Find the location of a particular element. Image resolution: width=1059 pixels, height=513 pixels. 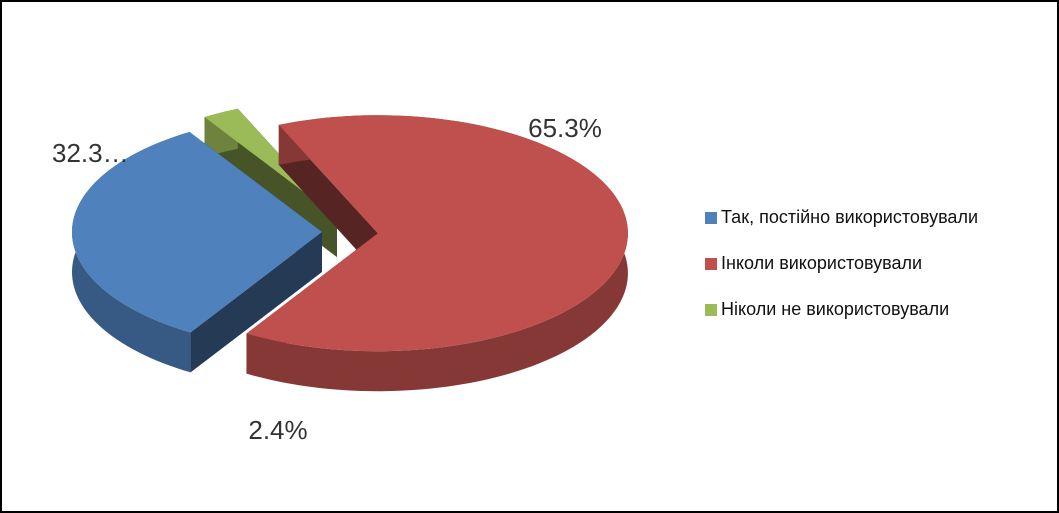

data-label: 65.3% is located at coordinates (565, 128).